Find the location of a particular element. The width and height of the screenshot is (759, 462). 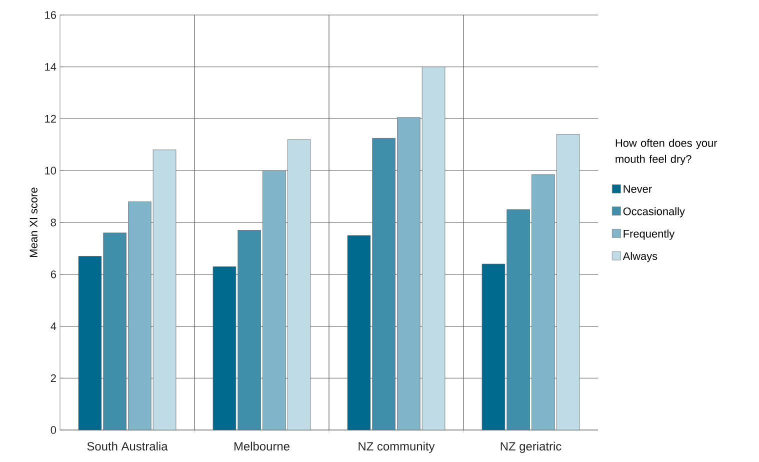

x-tick-label: South Australia is located at coordinates (127, 446).